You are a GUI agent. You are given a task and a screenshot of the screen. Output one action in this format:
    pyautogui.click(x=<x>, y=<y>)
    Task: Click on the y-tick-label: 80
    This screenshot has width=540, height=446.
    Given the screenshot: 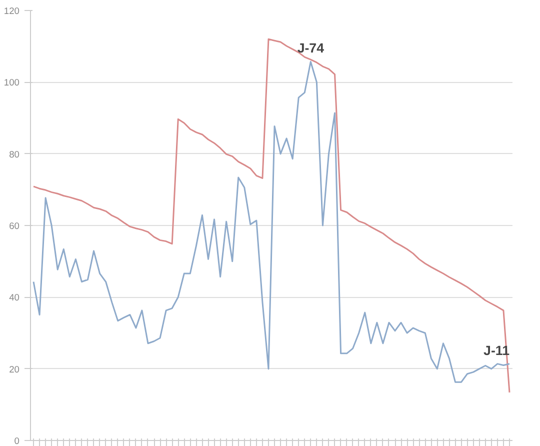 What is the action you would take?
    pyautogui.click(x=14, y=154)
    